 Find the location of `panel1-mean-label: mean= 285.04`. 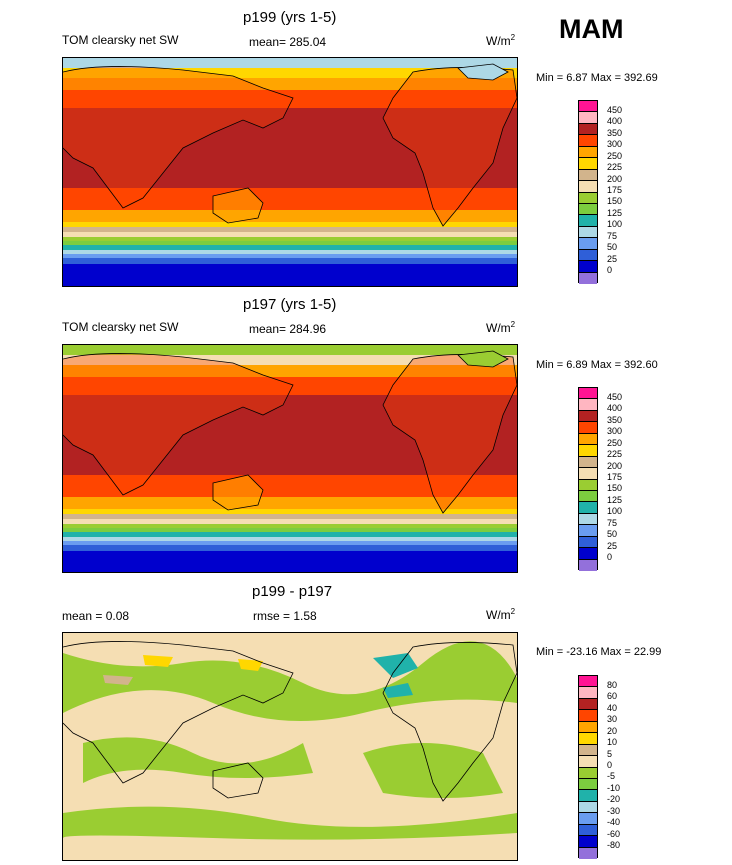

panel1-mean-label: mean= 285.04 is located at coordinates (288, 42).